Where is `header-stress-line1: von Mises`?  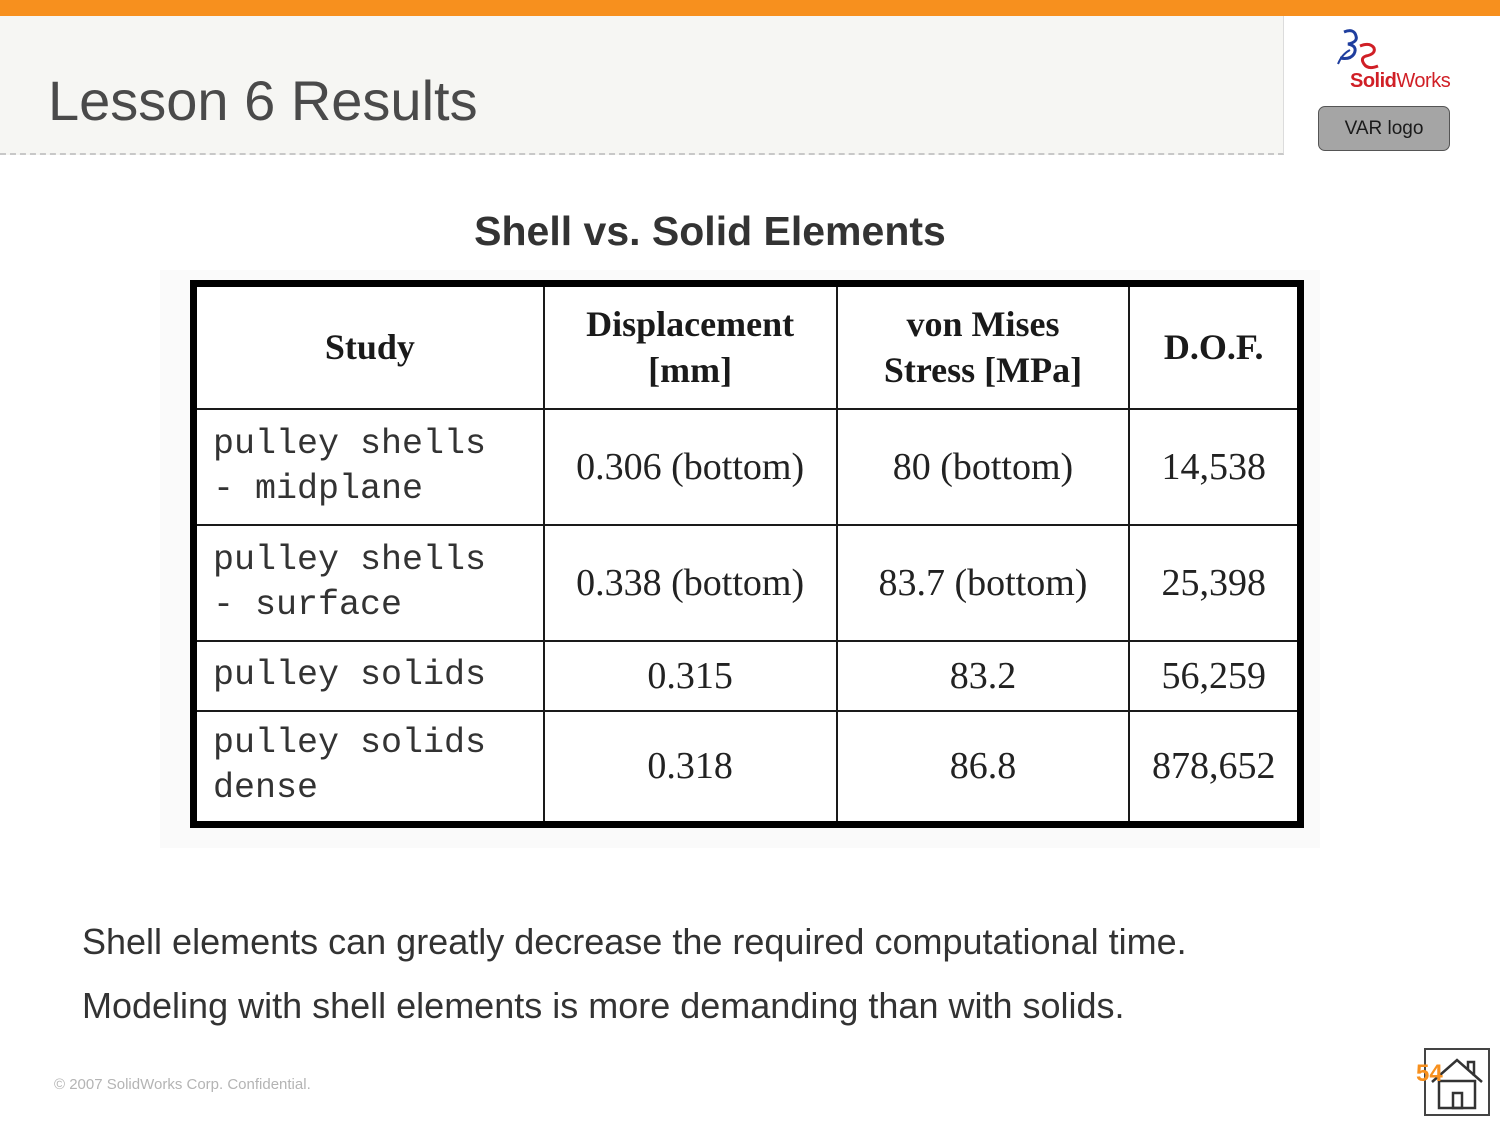
header-stress-line1: von Mises is located at coordinates (983, 324).